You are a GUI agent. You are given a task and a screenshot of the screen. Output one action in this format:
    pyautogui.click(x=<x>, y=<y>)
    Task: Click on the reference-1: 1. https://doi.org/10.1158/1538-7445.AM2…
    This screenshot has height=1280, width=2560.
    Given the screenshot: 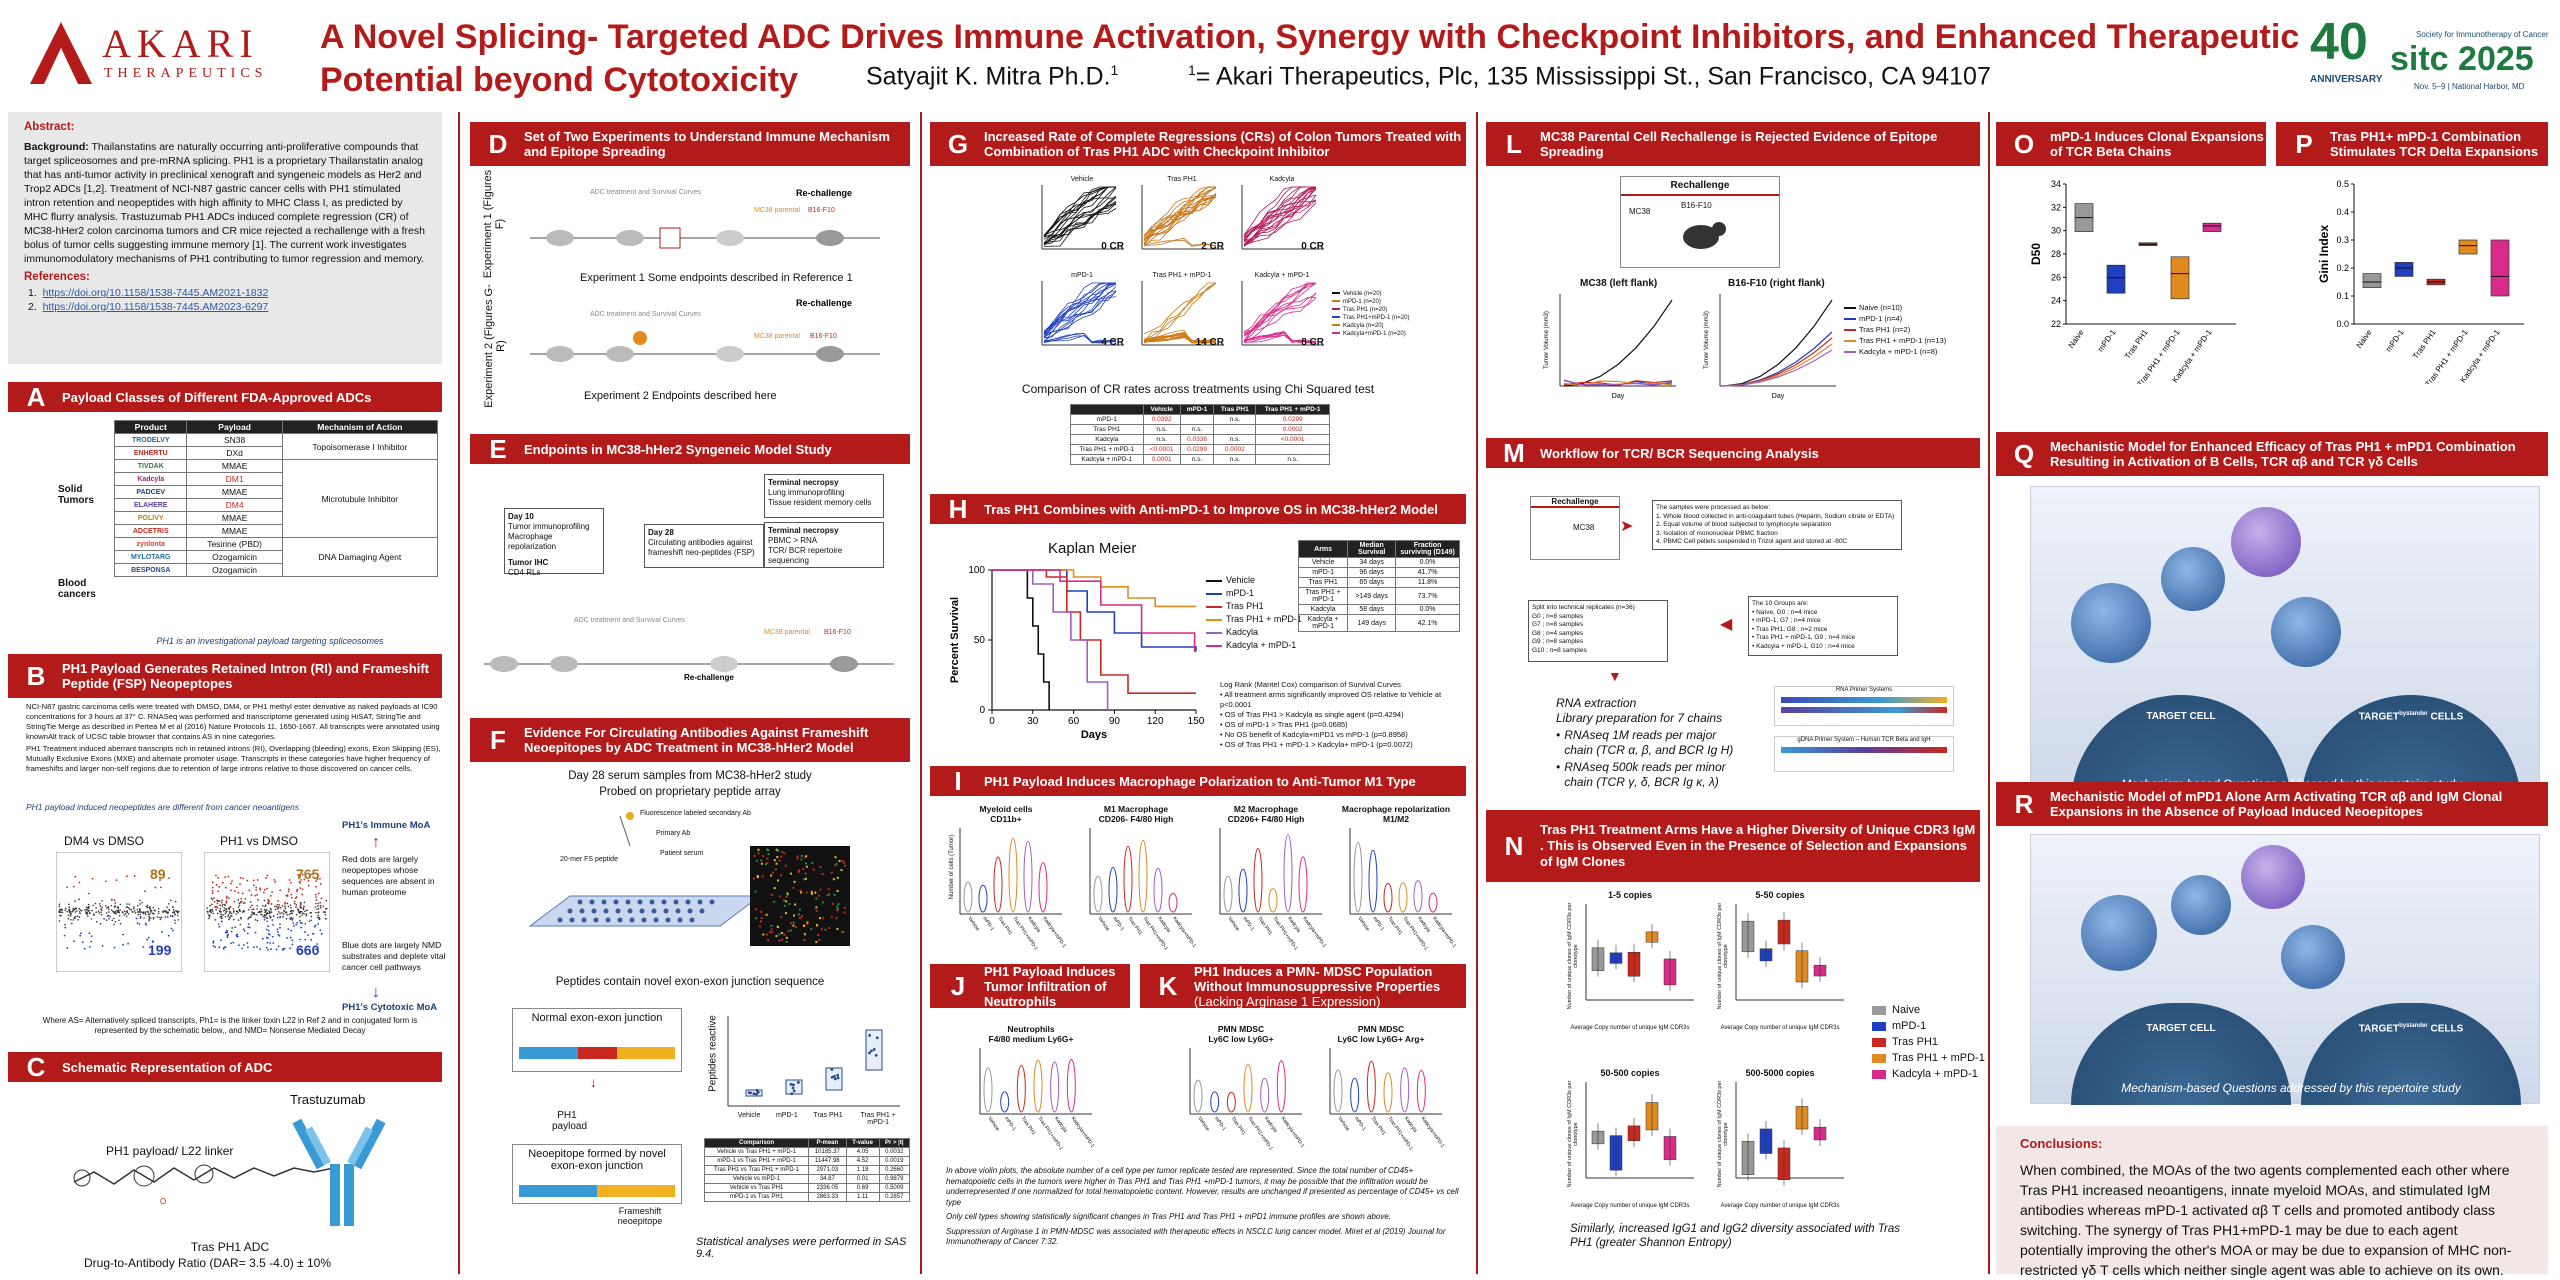 What is the action you would take?
    pyautogui.click(x=148, y=293)
    